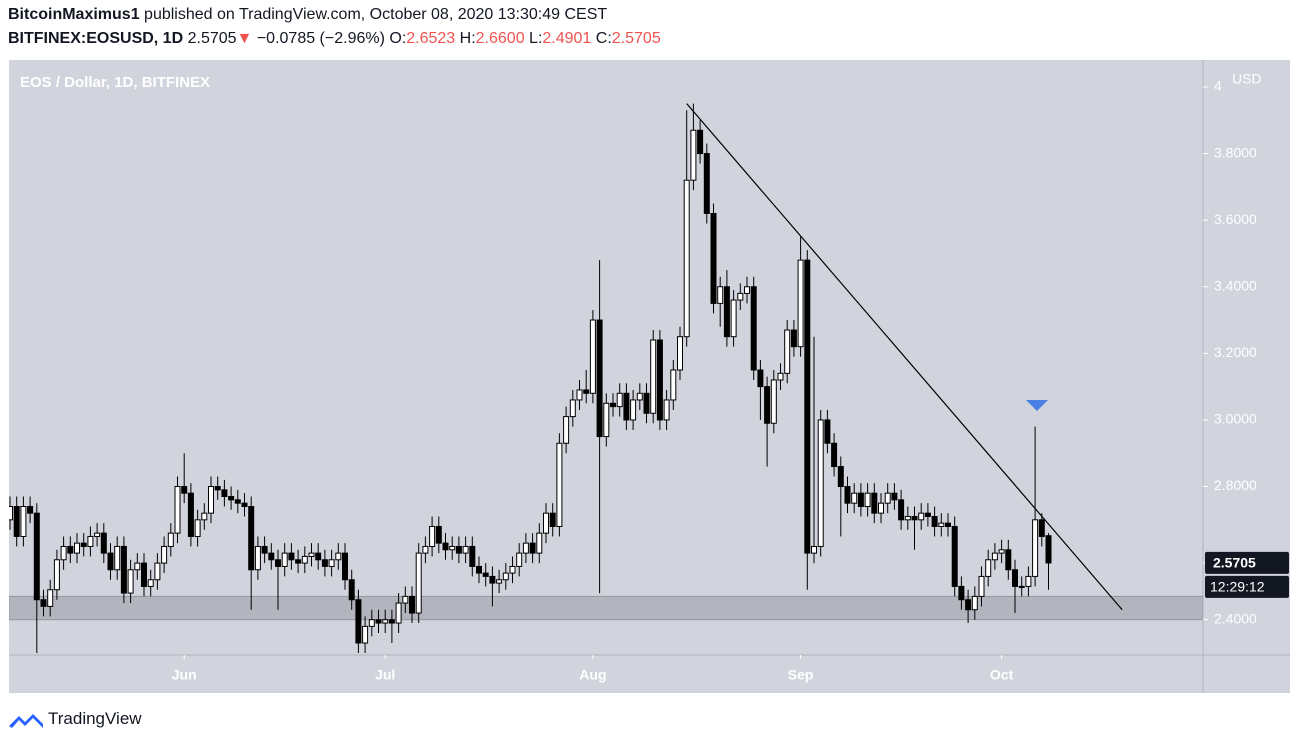 This screenshot has height=744, width=1300. I want to click on ohlc-value: 2.6600, so click(500, 38).